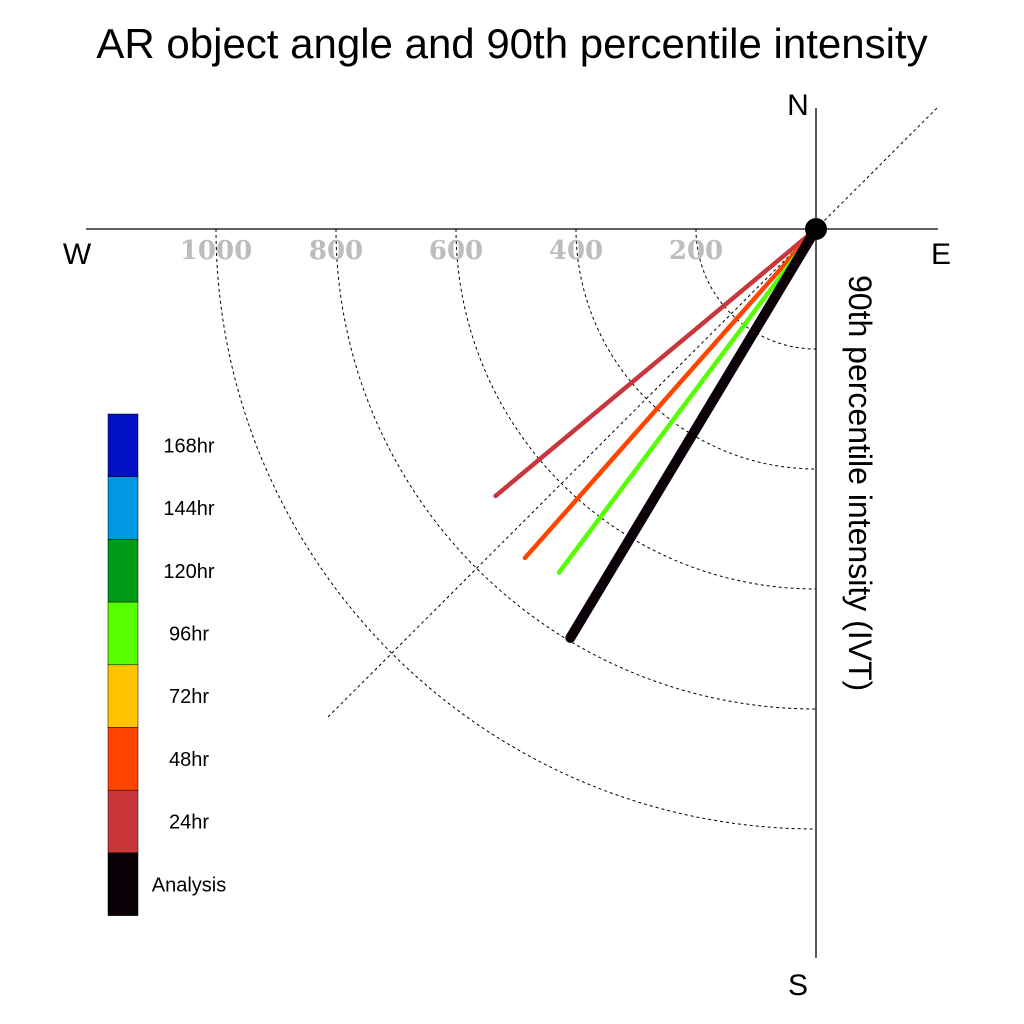 This screenshot has height=1024, width=1024. What do you see at coordinates (941, 254) in the screenshot?
I see `compass-east-label: E` at bounding box center [941, 254].